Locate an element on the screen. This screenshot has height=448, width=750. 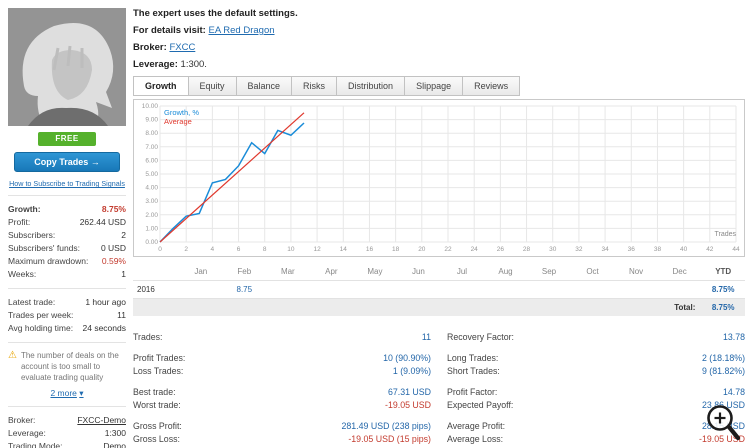
stat-value: 14.78 is located at coordinates (733, 392).